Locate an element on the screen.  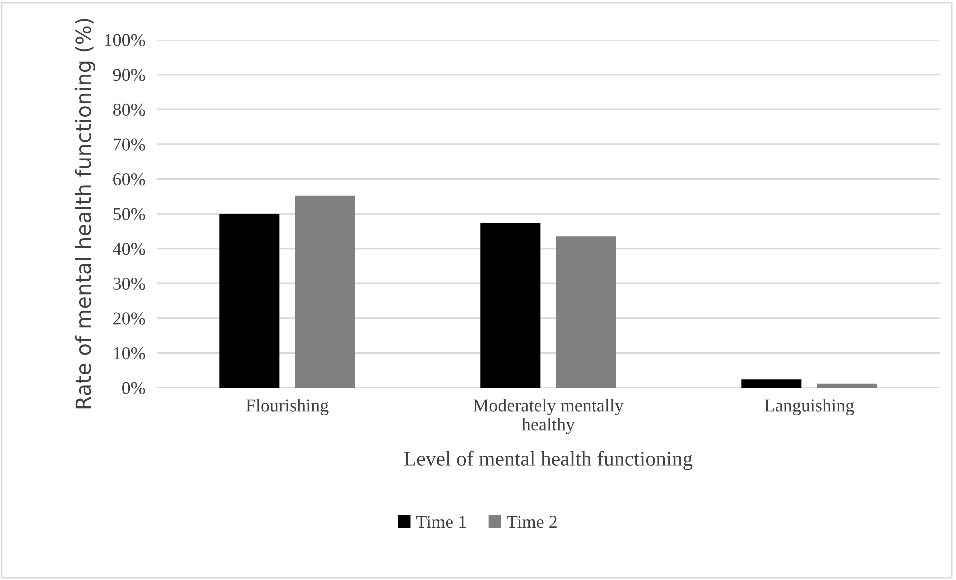
y-tick-label: 0% is located at coordinates (134, 388).